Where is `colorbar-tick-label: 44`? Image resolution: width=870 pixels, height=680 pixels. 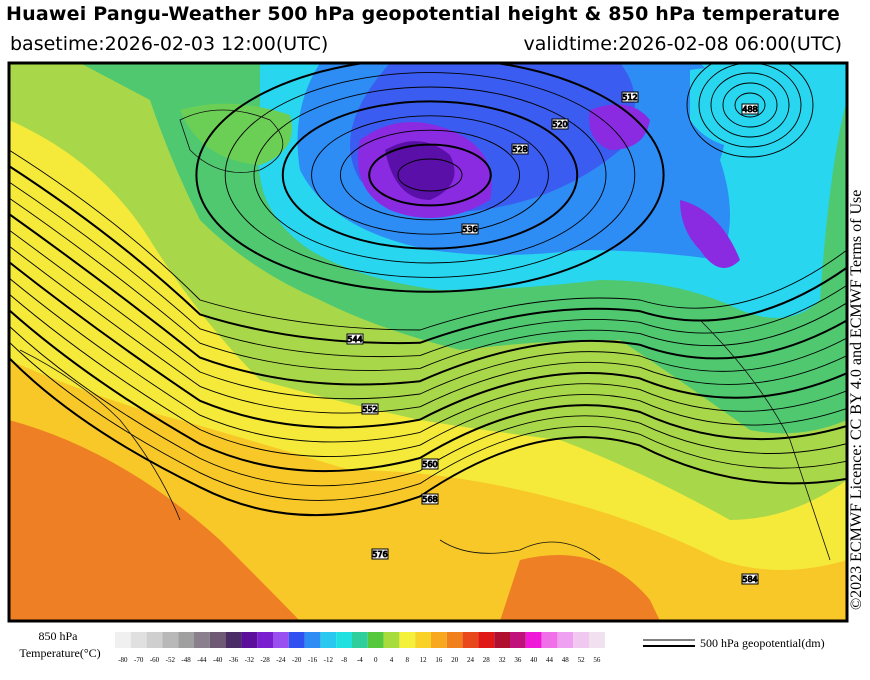
colorbar-tick-label: 44 is located at coordinates (550, 660).